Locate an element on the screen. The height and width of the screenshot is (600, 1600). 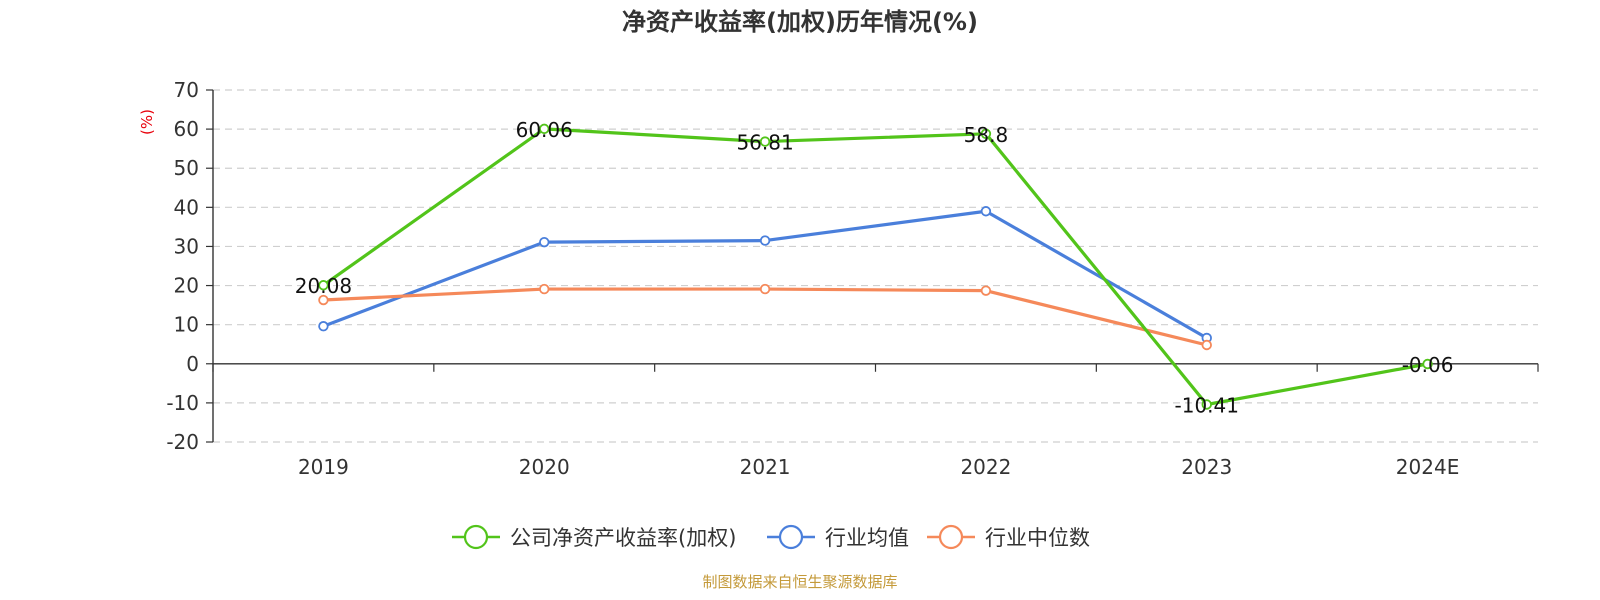
legend: 公司净资产收益率(加权) 行业均值 行业中位数 is located at coordinates (771, 537).